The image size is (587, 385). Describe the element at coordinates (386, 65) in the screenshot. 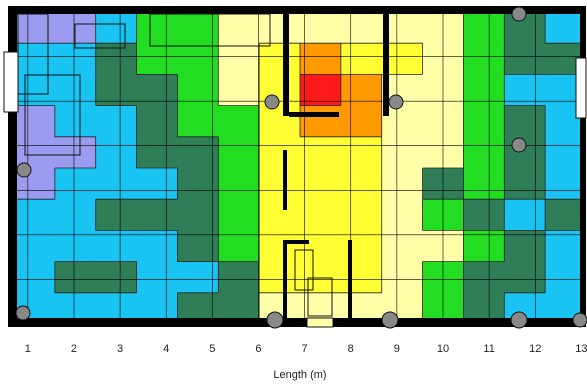

I see `interior-wall-vertical-right` at that location.